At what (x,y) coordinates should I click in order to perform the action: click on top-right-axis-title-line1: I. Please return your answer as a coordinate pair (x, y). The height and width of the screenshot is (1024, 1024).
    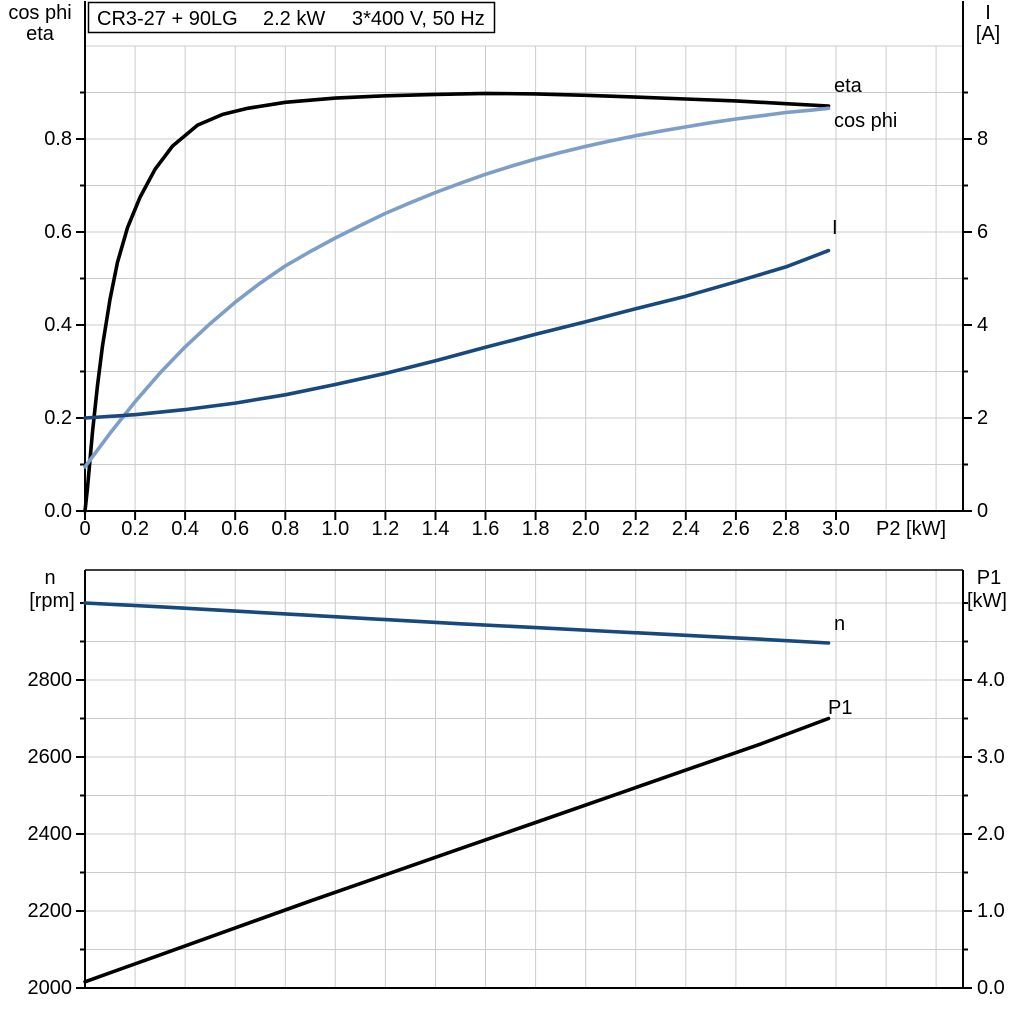
    Looking at the image, I should click on (988, 13).